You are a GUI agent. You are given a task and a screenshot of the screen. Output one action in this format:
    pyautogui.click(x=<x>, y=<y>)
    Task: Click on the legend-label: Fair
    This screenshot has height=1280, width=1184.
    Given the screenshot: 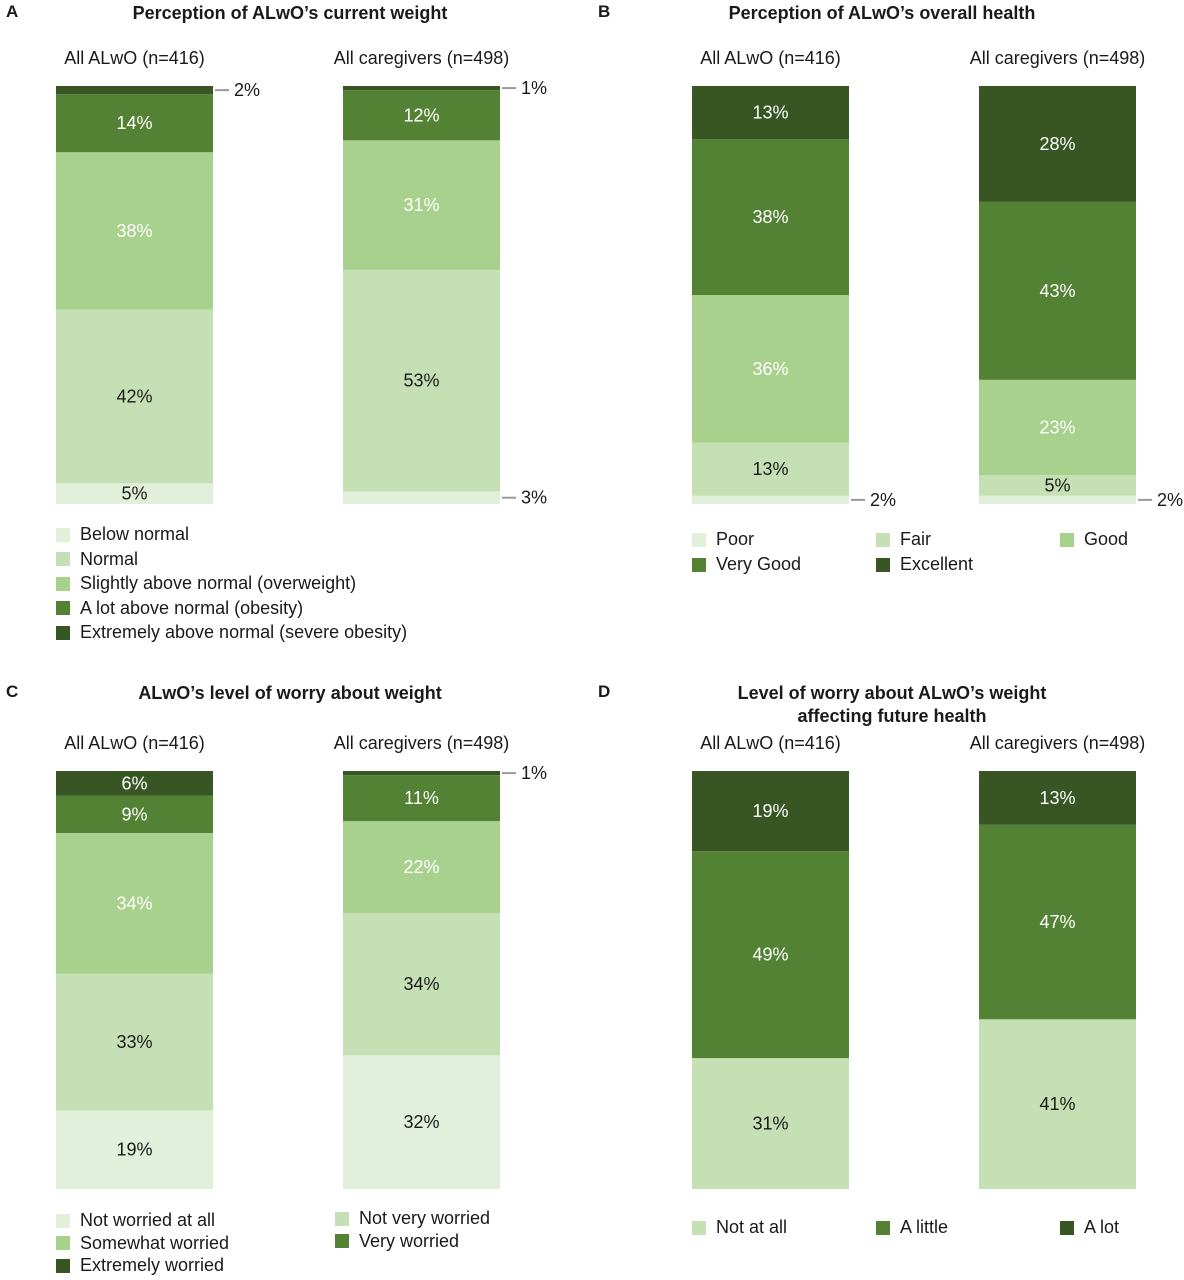 What is the action you would take?
    pyautogui.click(x=915, y=539)
    